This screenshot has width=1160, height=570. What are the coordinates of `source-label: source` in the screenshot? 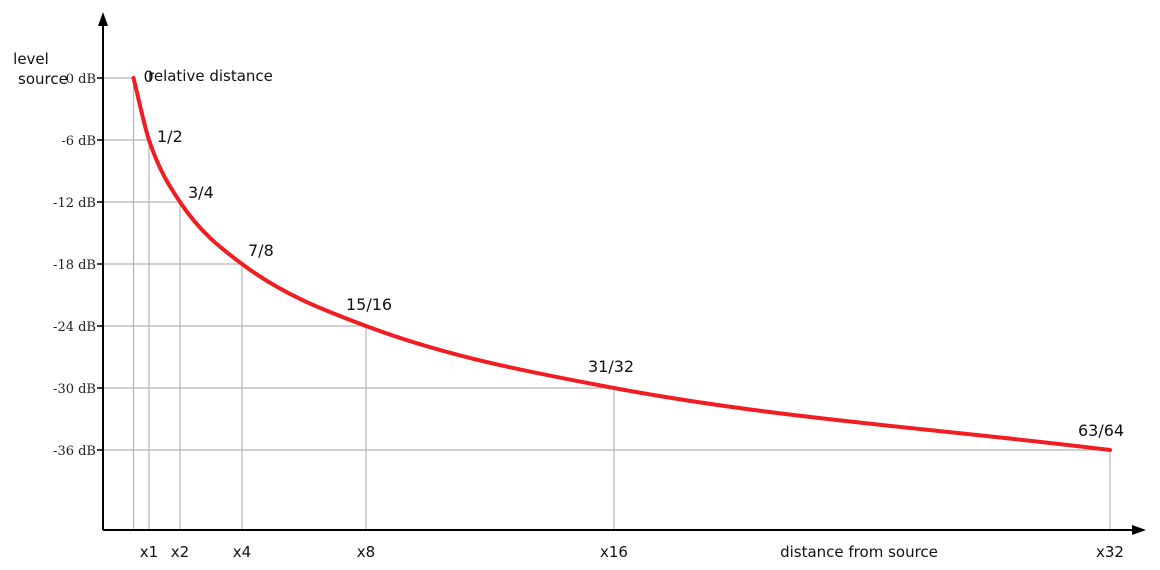 It's located at (43, 79).